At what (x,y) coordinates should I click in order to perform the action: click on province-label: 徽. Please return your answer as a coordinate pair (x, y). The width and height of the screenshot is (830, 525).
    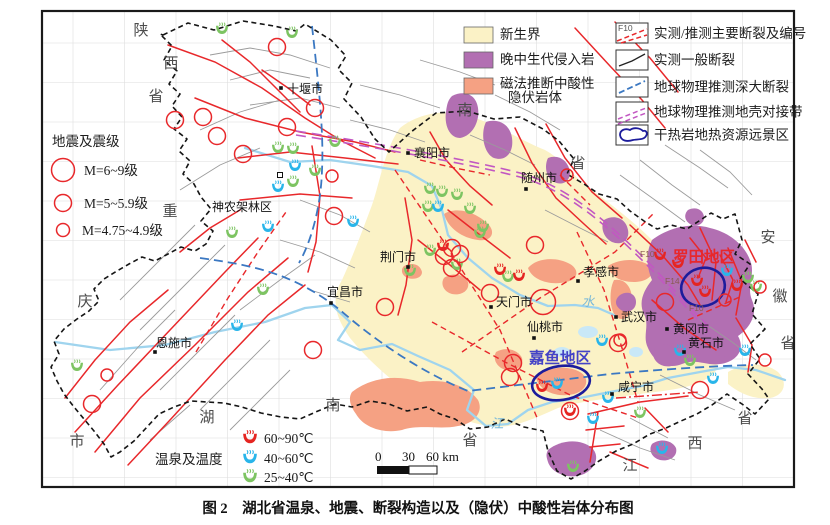
    Looking at the image, I should click on (779, 296).